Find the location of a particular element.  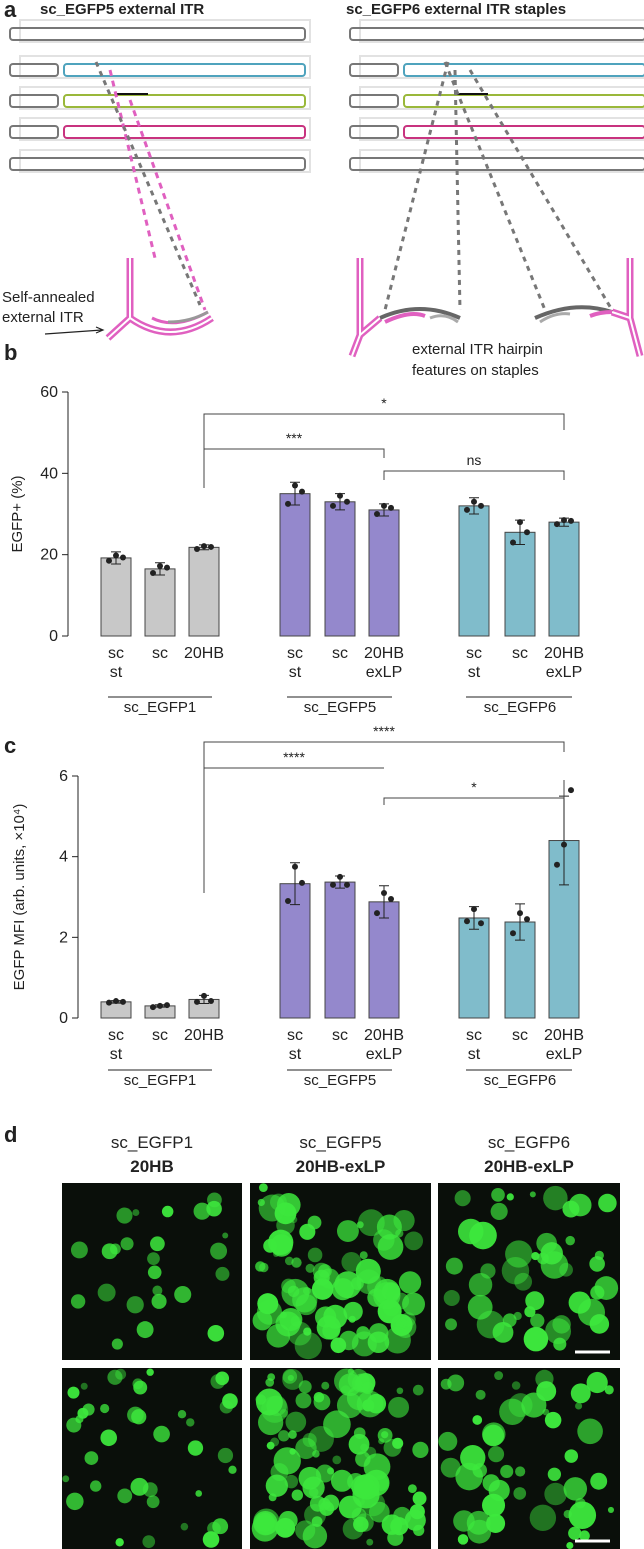

significance-label: * is located at coordinates (474, 787).